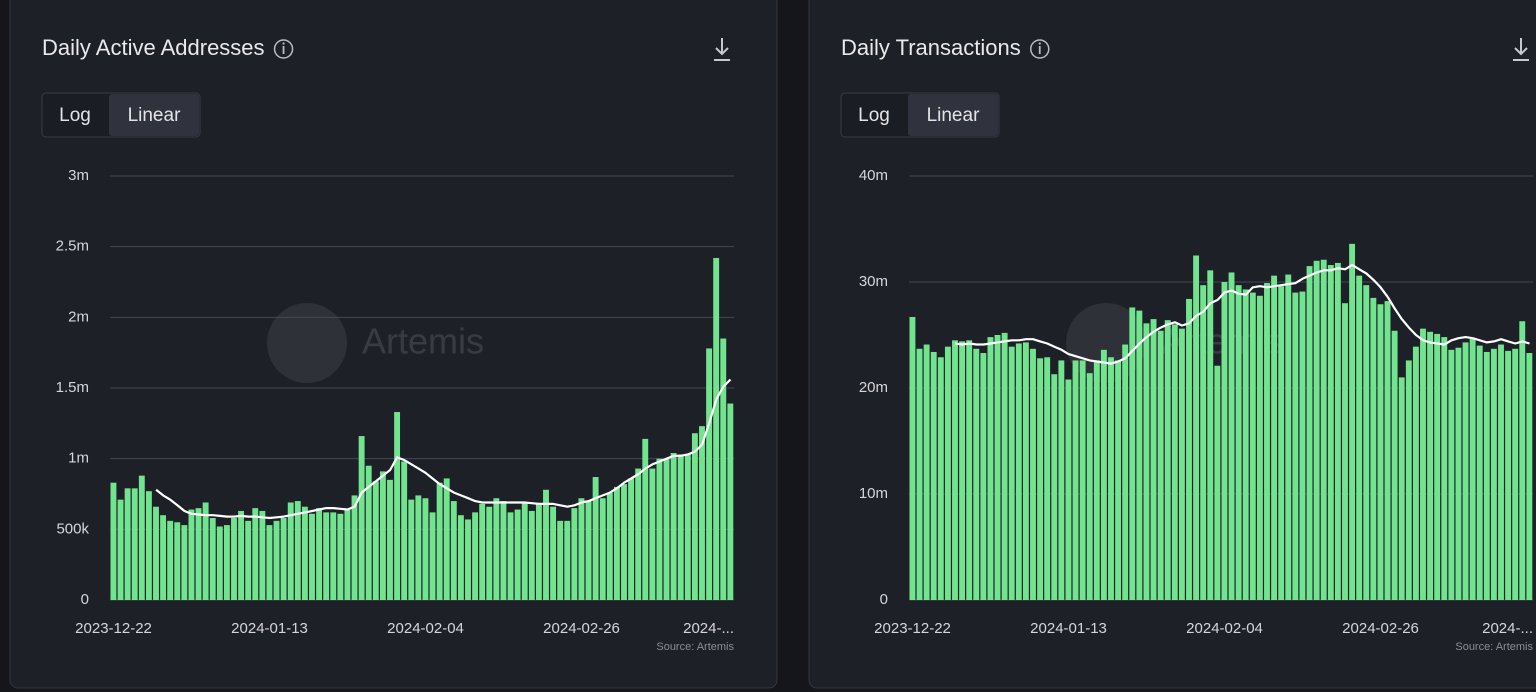  I want to click on x-tick-label: 2024-02-04, so click(425, 628).